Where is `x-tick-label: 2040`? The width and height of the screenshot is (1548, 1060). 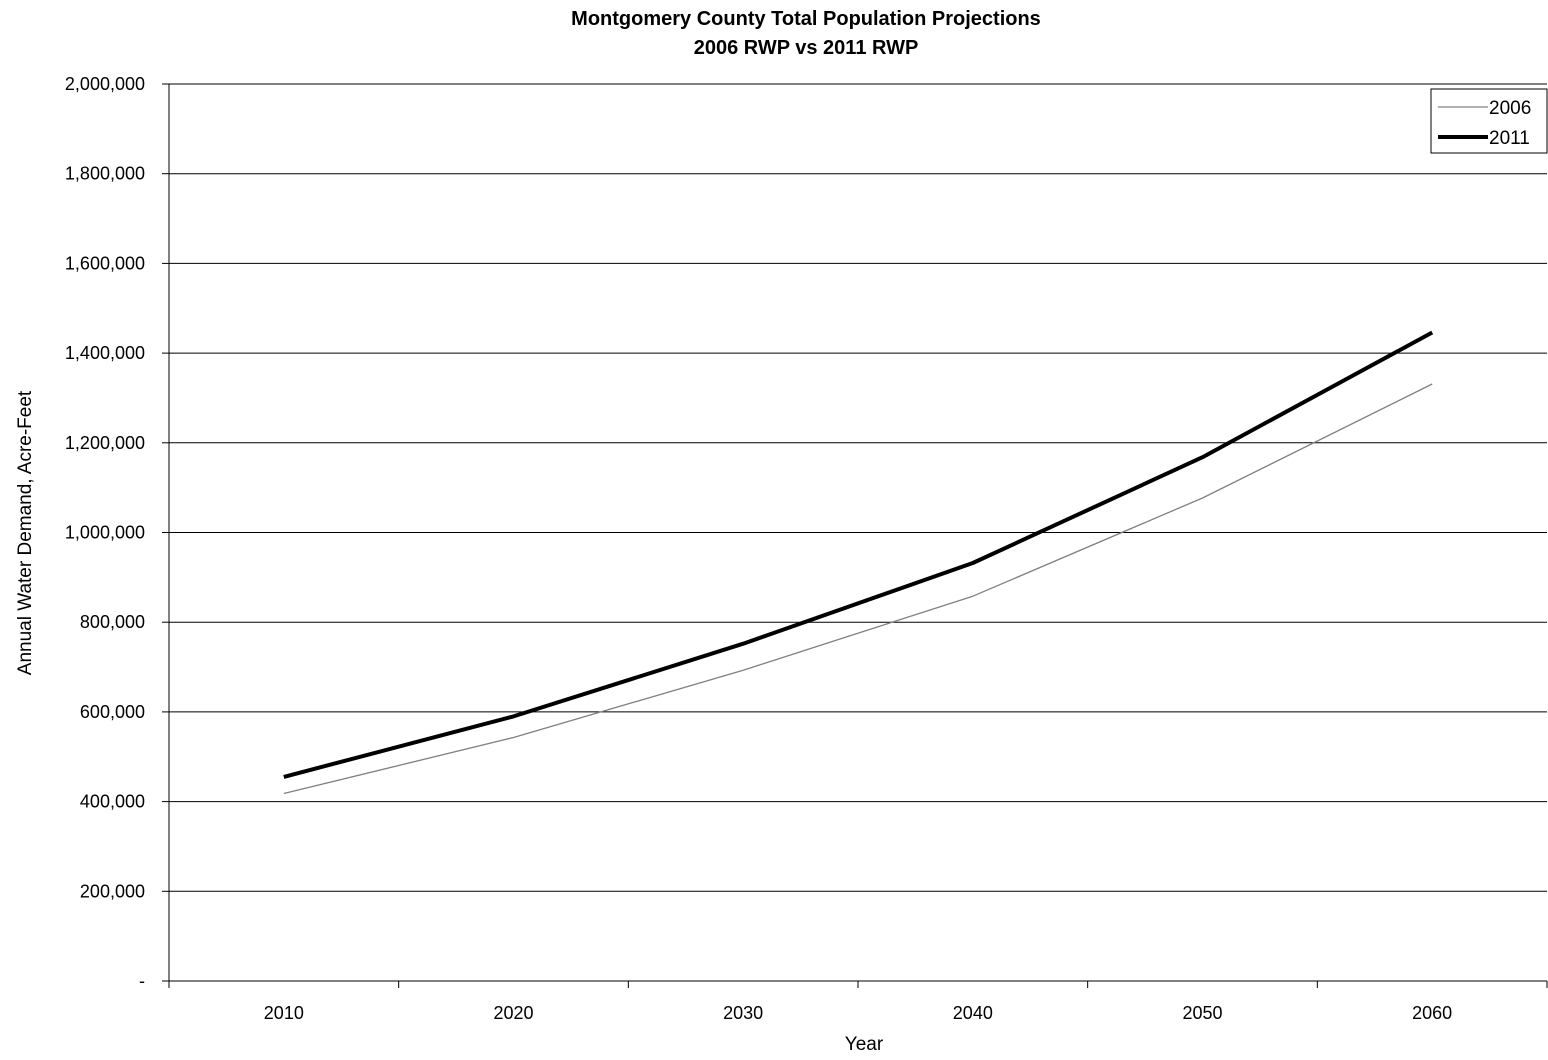 x-tick-label: 2040 is located at coordinates (973, 1013).